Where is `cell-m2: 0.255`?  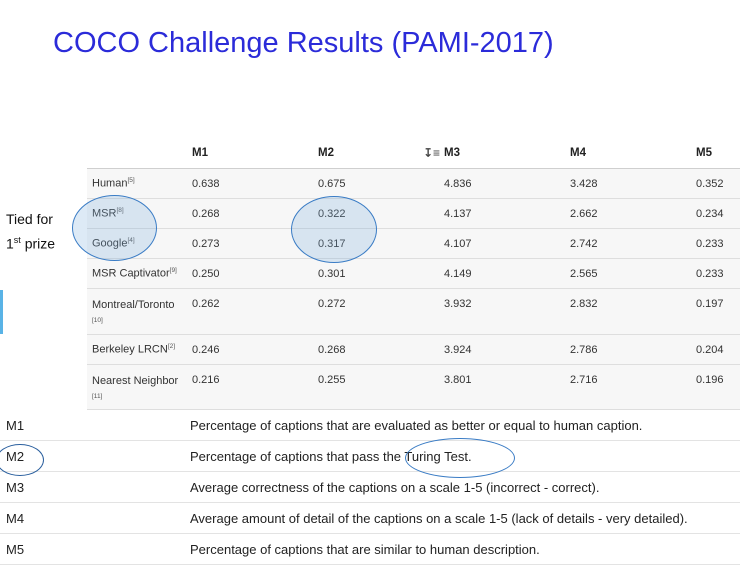
cell-m2: 0.255 is located at coordinates (381, 387).